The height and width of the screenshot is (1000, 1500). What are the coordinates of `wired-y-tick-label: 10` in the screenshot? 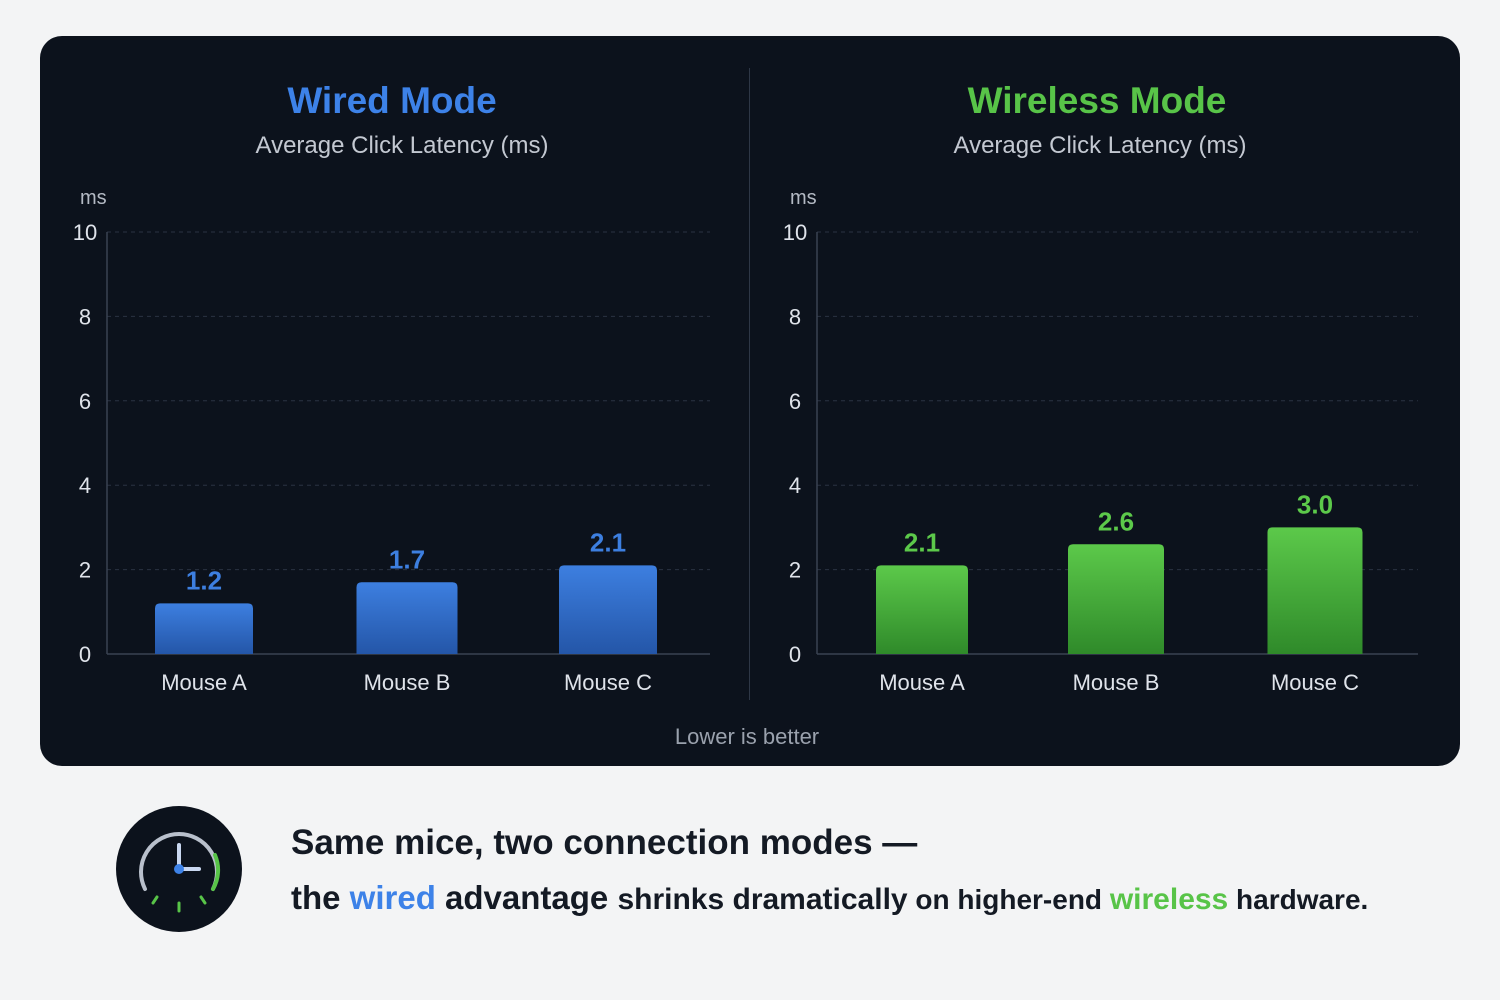 It's located at (85, 232).